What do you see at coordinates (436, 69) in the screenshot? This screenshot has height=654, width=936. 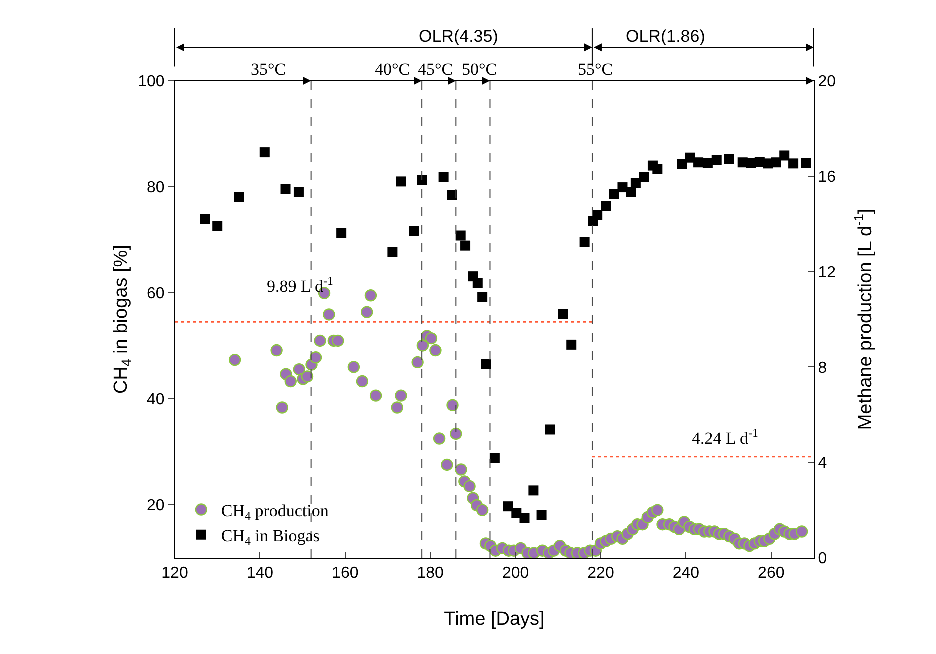 I see `text: 45°C` at bounding box center [436, 69].